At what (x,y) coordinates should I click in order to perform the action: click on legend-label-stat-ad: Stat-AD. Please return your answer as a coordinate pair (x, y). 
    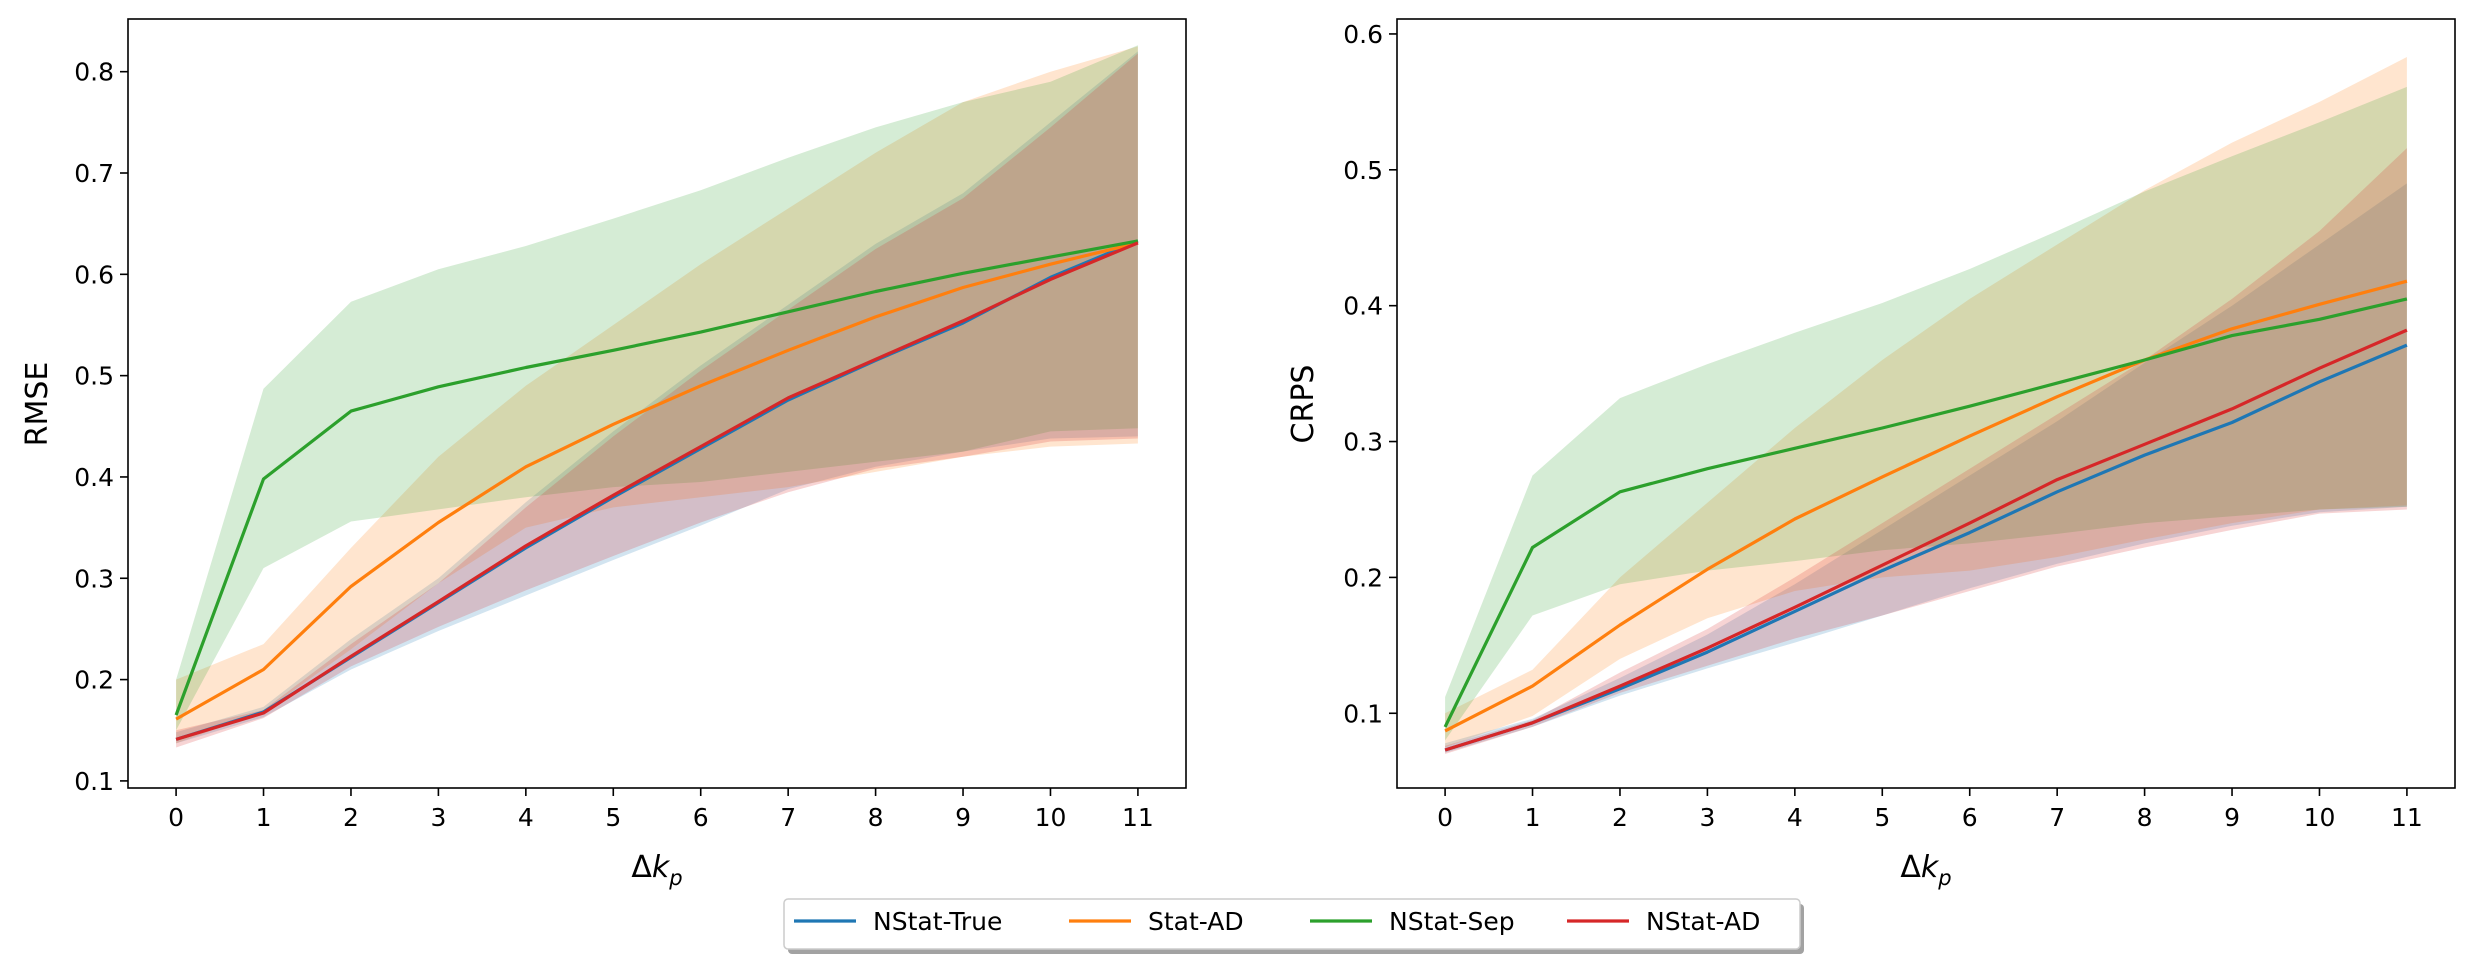
    Looking at the image, I should click on (1196, 921).